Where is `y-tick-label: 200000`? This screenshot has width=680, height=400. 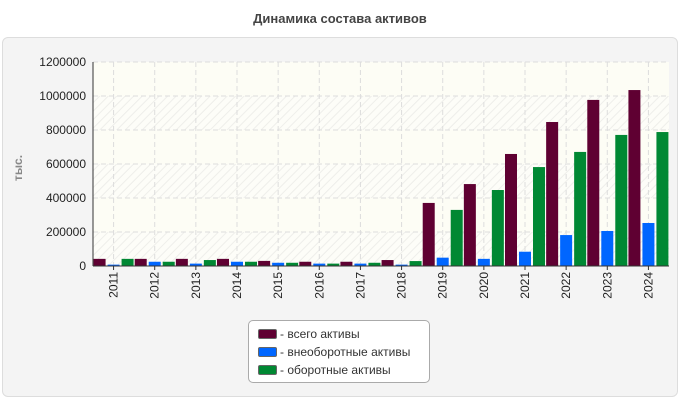
y-tick-label: 200000 is located at coordinates (66, 232).